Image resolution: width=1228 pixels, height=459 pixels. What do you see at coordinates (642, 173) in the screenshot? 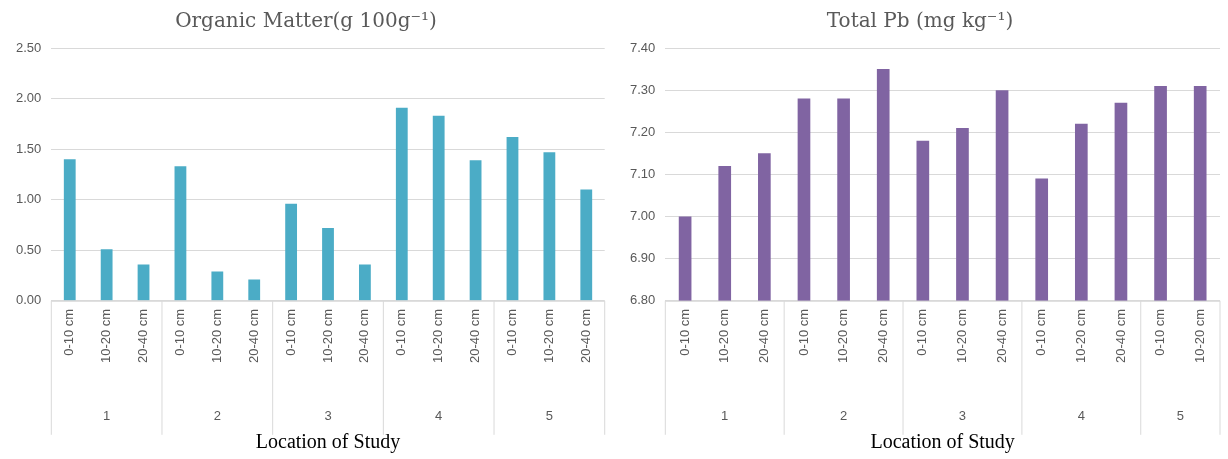
I see `y-tick-label: 7.10` at bounding box center [642, 173].